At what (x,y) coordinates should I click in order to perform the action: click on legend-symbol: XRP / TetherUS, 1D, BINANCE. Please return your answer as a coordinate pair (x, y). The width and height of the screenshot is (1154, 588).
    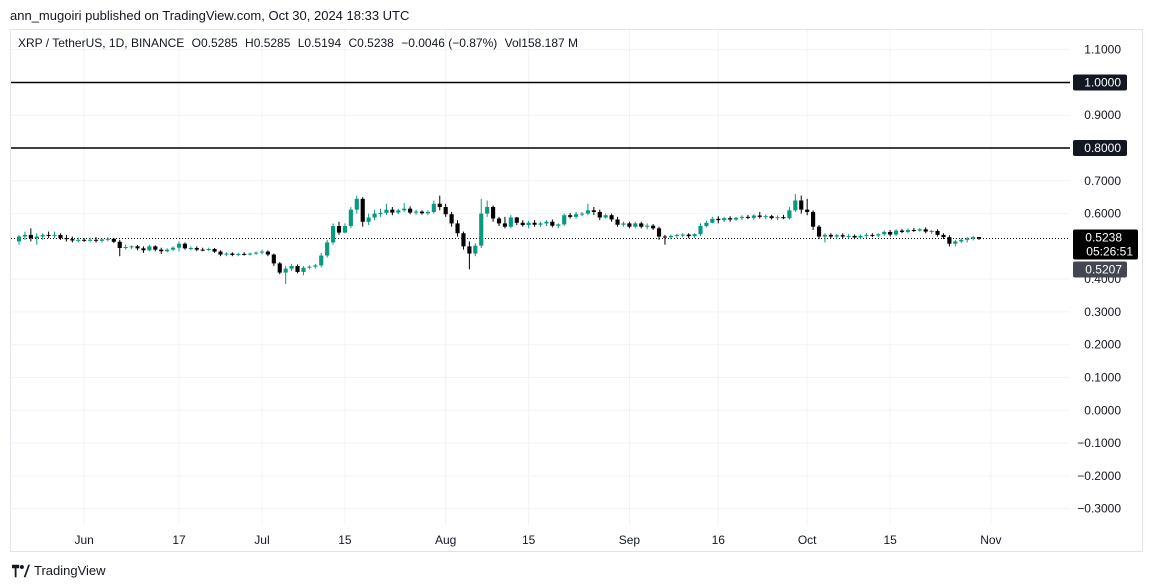
    Looking at the image, I should click on (101, 43).